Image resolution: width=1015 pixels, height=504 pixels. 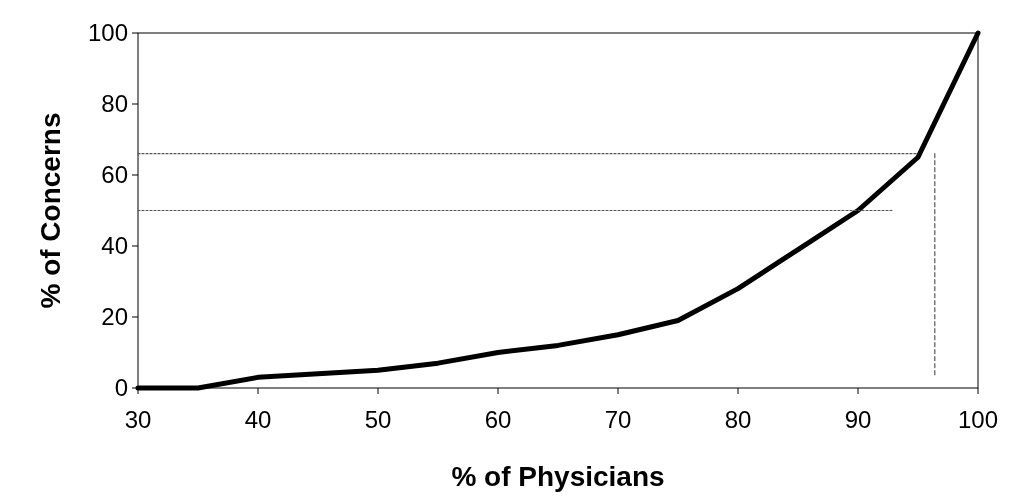 I want to click on x-tick-label: 100, so click(x=978, y=419).